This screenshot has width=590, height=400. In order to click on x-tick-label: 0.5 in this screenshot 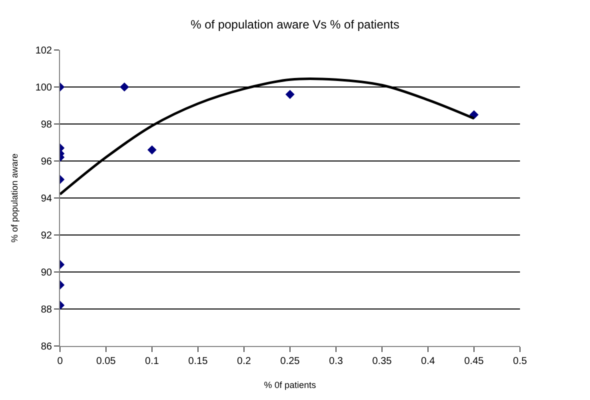, I will do `click(520, 361)`.